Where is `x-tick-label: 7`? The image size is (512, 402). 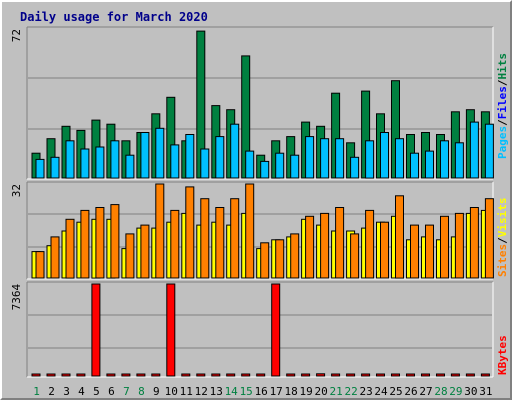 x-tick-label: 7 is located at coordinates (126, 391).